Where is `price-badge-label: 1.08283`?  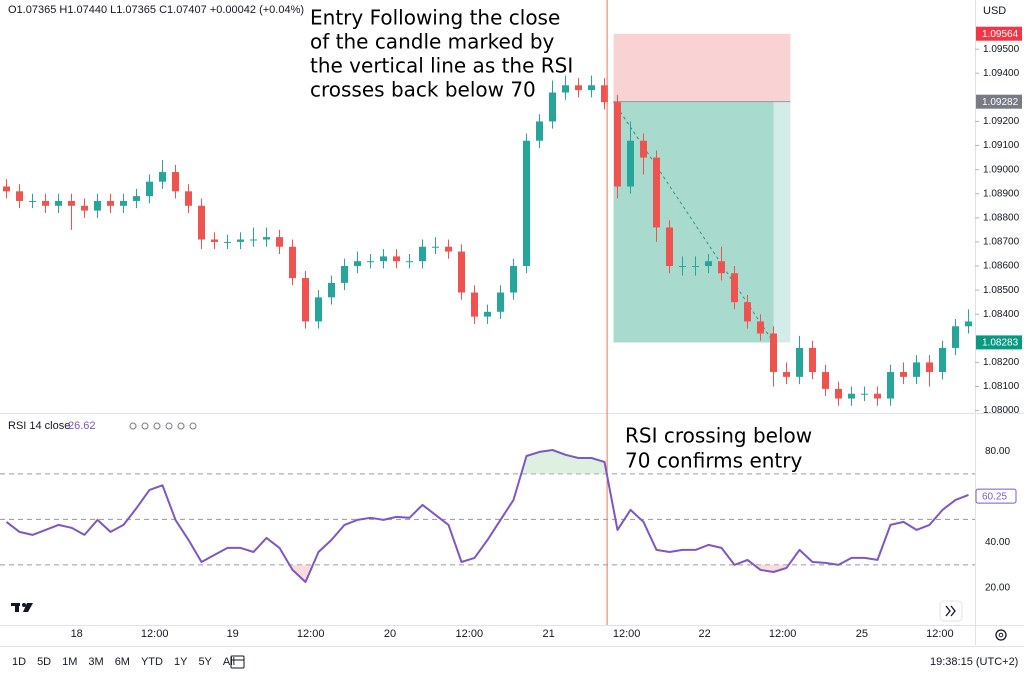 price-badge-label: 1.08283 is located at coordinates (1000, 343).